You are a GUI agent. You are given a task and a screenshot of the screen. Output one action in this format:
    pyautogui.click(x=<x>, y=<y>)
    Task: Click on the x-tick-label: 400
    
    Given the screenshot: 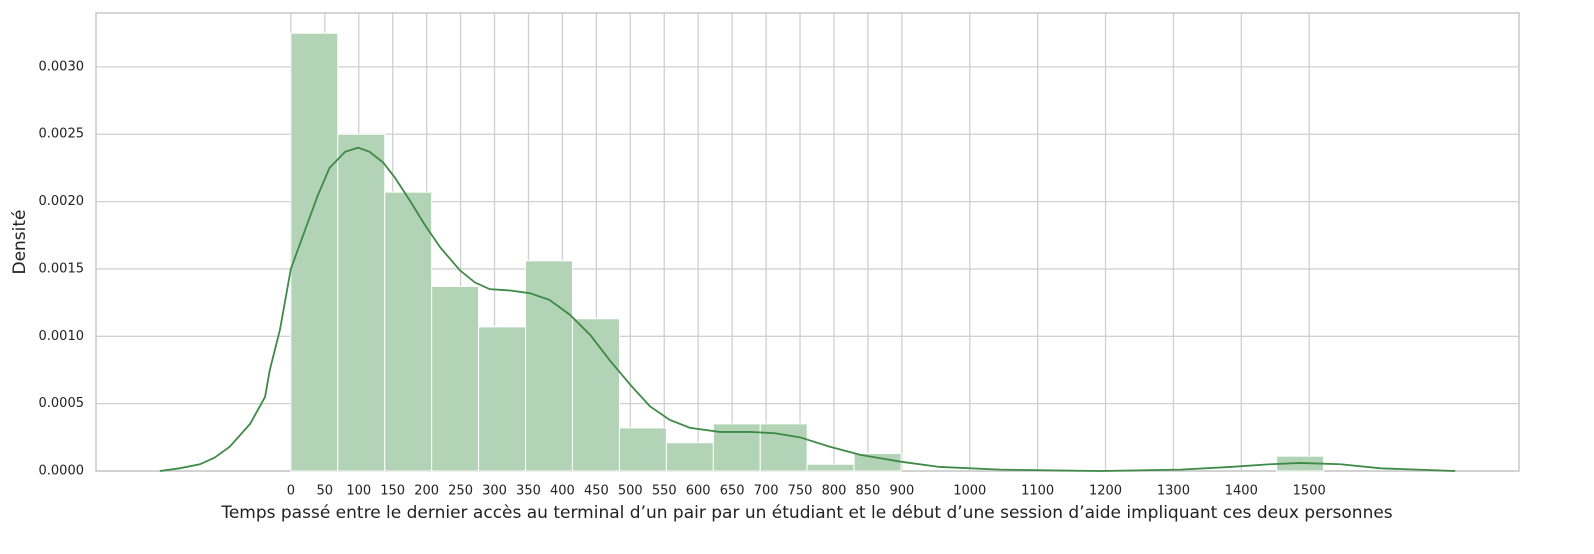 What is the action you would take?
    pyautogui.click(x=562, y=491)
    